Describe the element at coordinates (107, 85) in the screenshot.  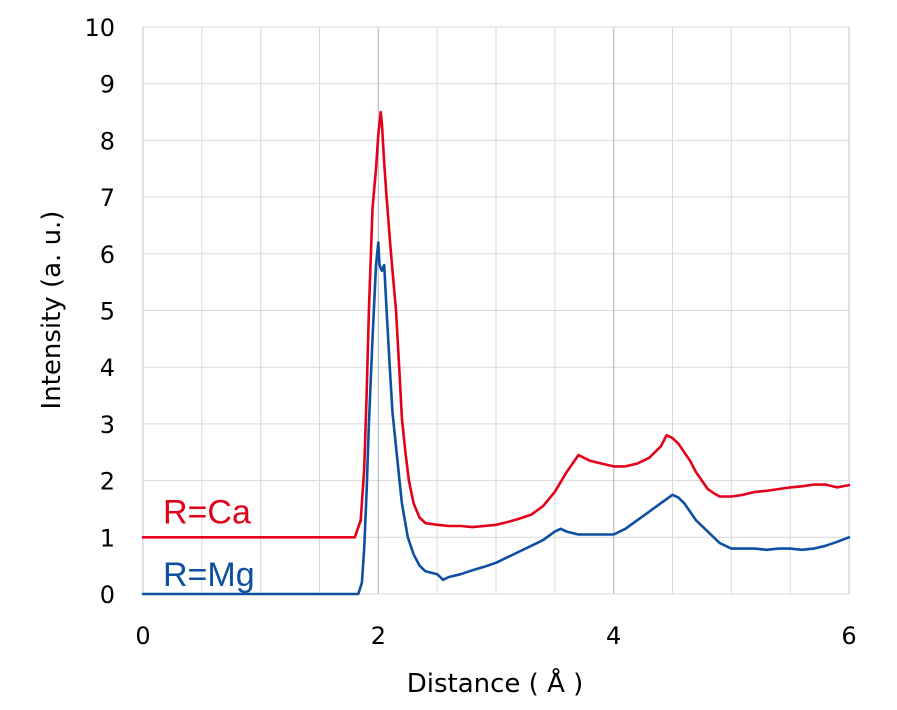
I see `y-tick-label: 9` at that location.